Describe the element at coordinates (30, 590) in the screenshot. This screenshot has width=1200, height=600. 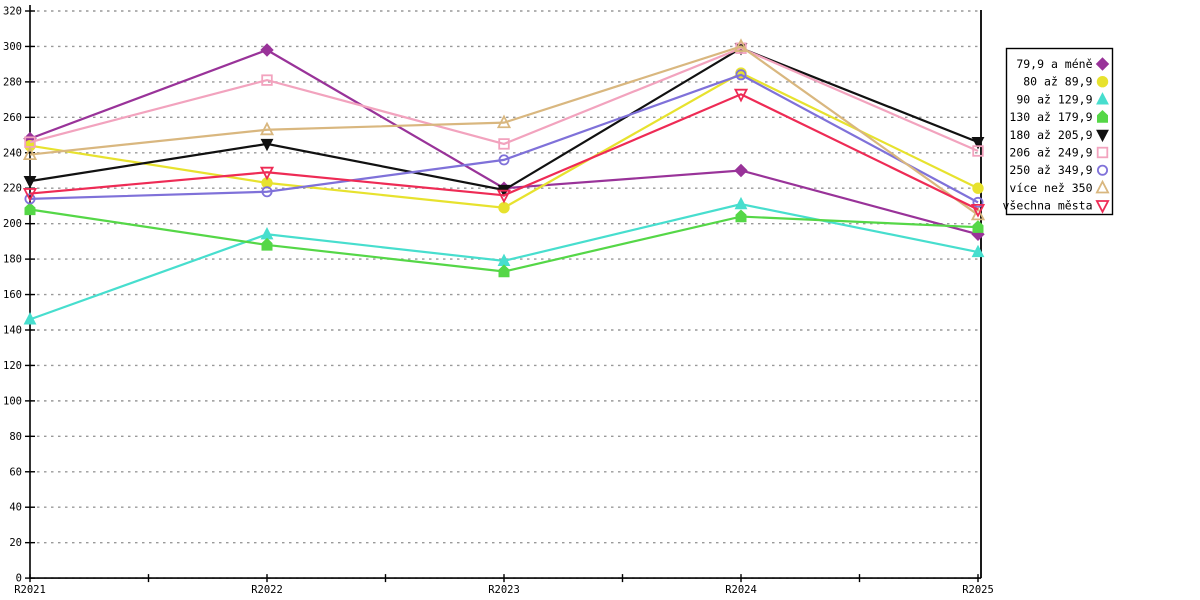
I see `x-axis-label-R2021: R2021` at that location.